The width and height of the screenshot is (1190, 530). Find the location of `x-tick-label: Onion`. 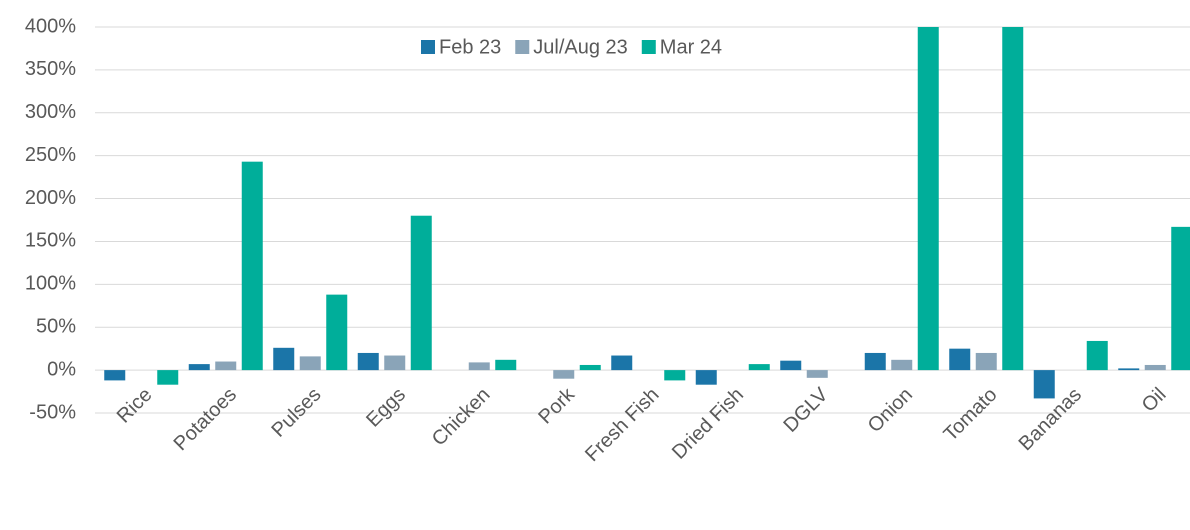

x-tick-label: Onion is located at coordinates (890, 410).